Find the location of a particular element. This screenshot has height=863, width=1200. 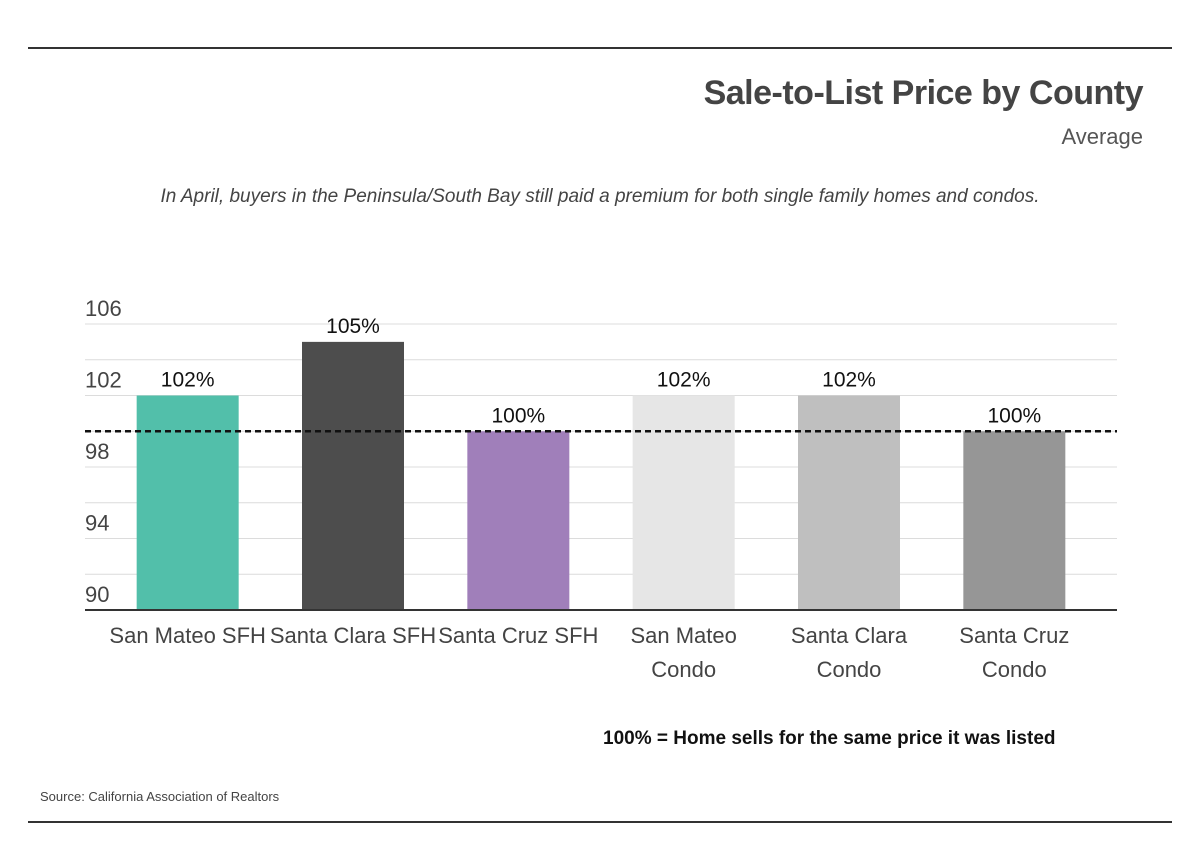

chart-subtitle: Average is located at coordinates (1102, 136).